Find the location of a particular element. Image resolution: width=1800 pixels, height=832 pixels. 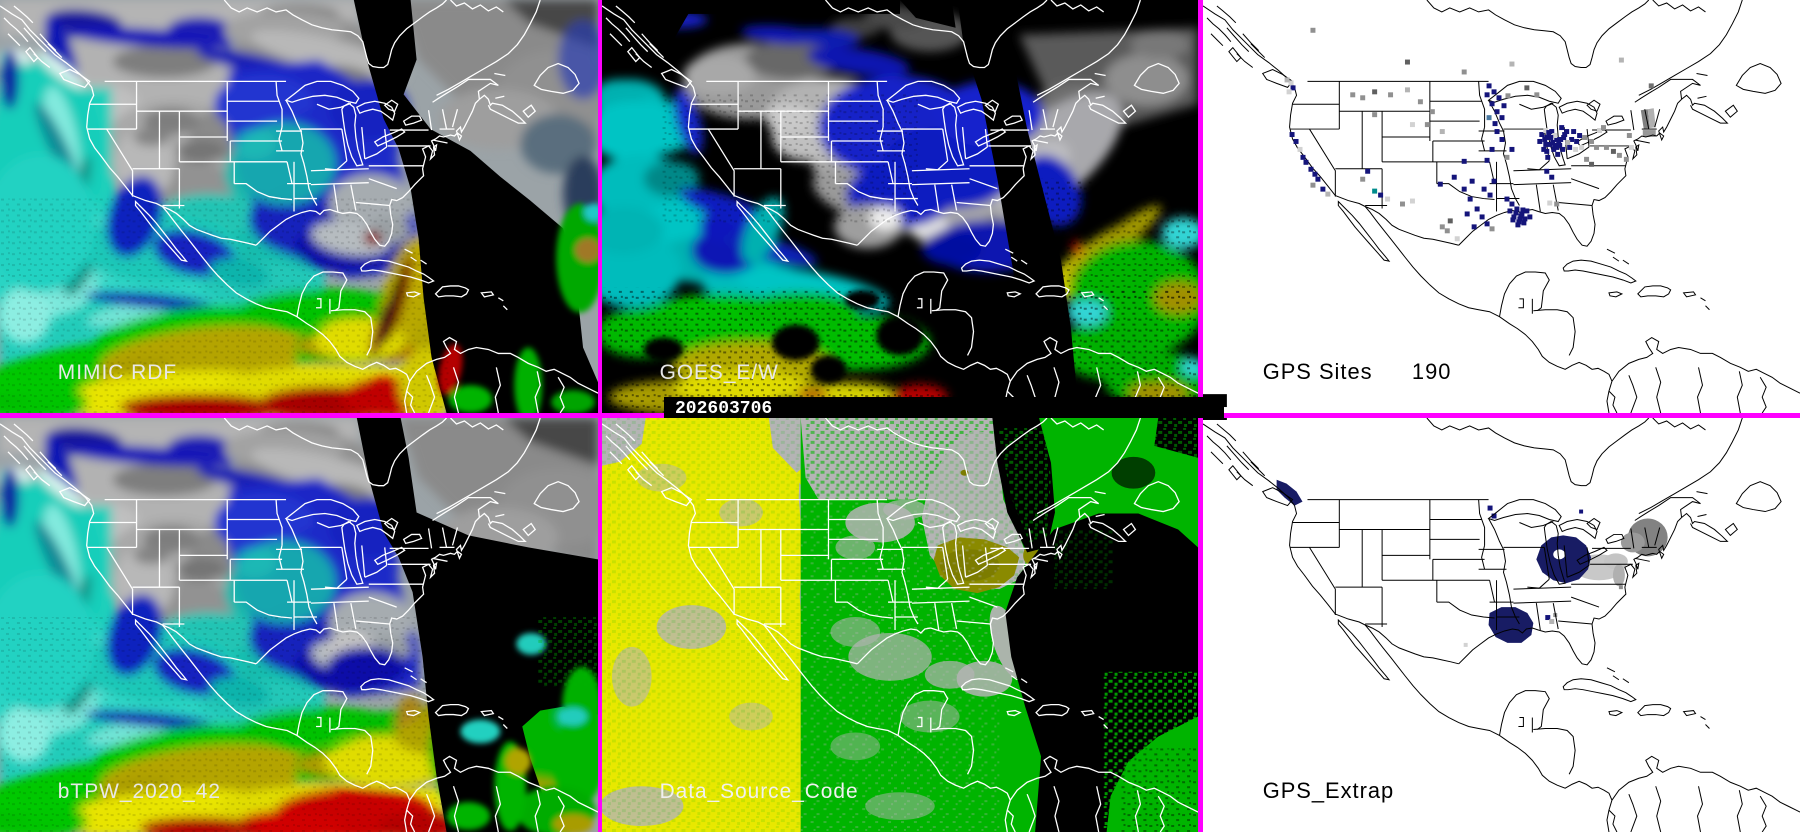

svg-text: bTPW_2020_42 is located at coordinates (139, 791).